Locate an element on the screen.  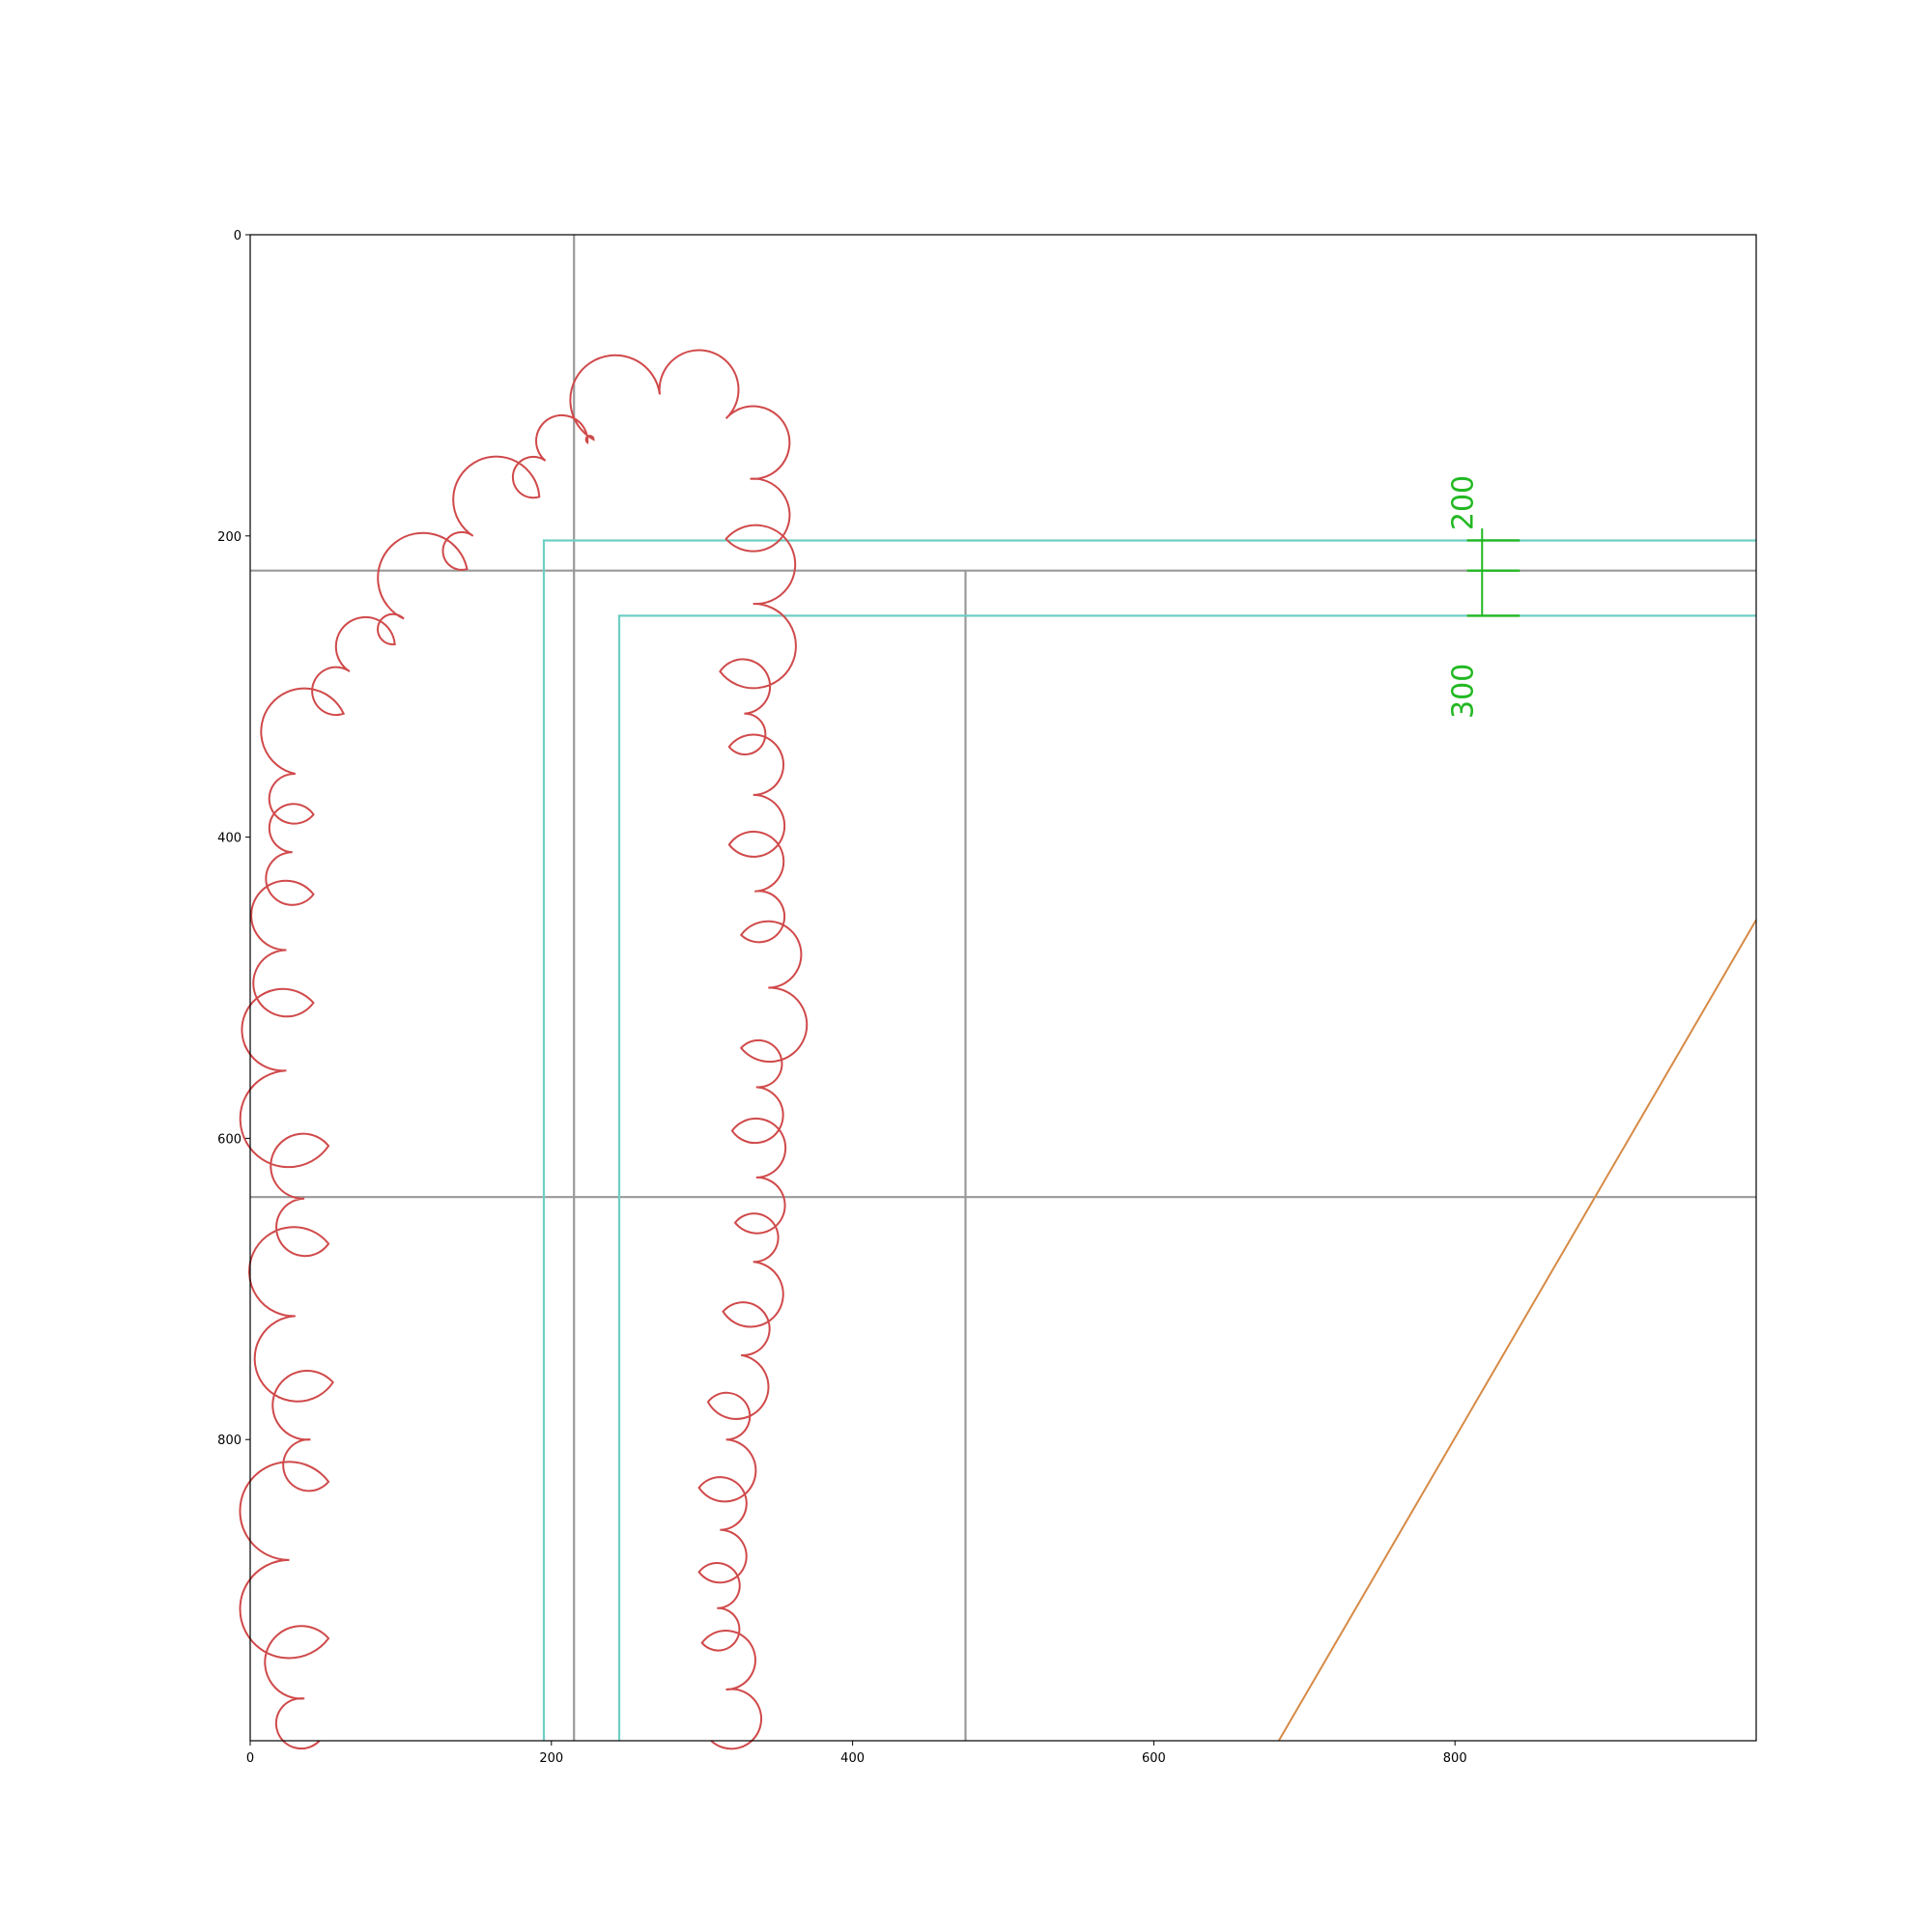
x-tick-label: 400 is located at coordinates (852, 1758).